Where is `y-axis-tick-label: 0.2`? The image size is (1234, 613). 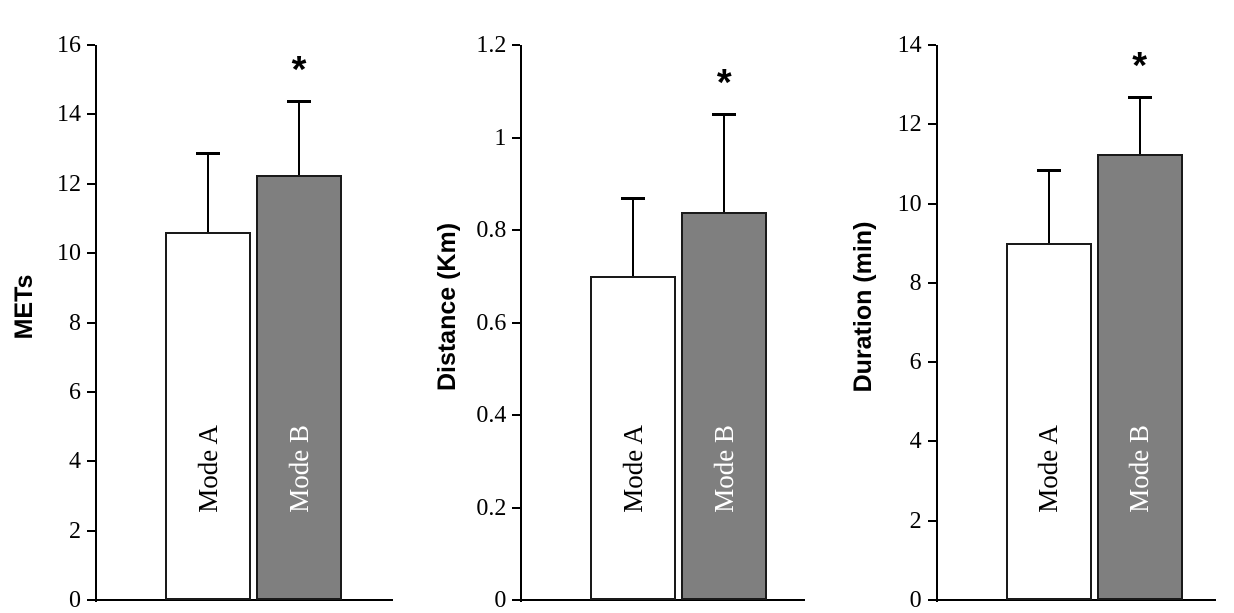 y-axis-tick-label: 0.2 is located at coordinates (491, 507).